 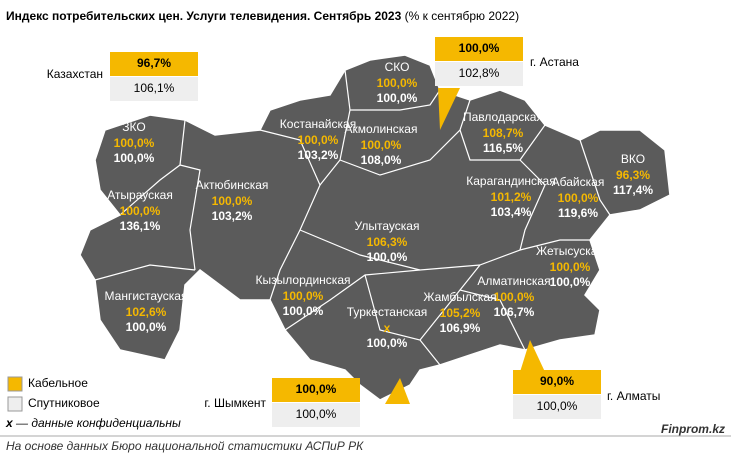 I want to click on callout-cable: 96,7%, so click(x=154, y=63).